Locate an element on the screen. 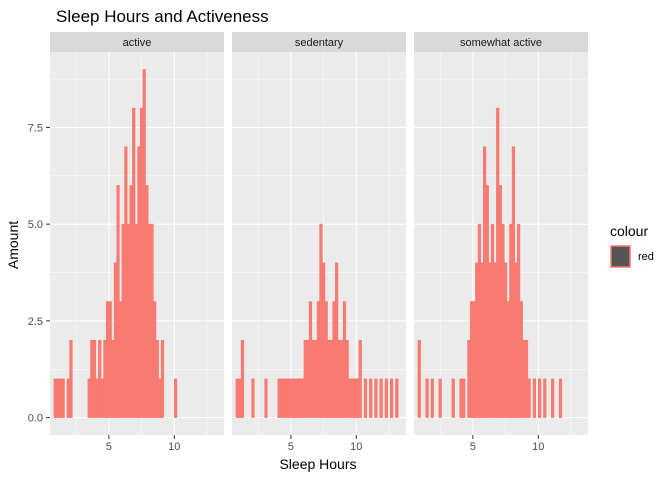 The height and width of the screenshot is (480, 672). facet-strip-label: somewhat active is located at coordinates (501, 43).